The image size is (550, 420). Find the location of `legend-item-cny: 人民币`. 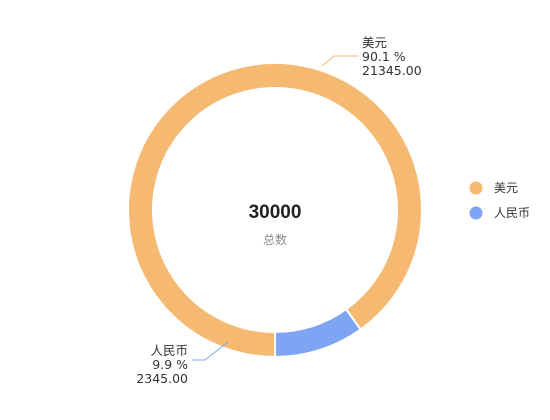

legend-item-cny: 人民币 is located at coordinates (500, 213).